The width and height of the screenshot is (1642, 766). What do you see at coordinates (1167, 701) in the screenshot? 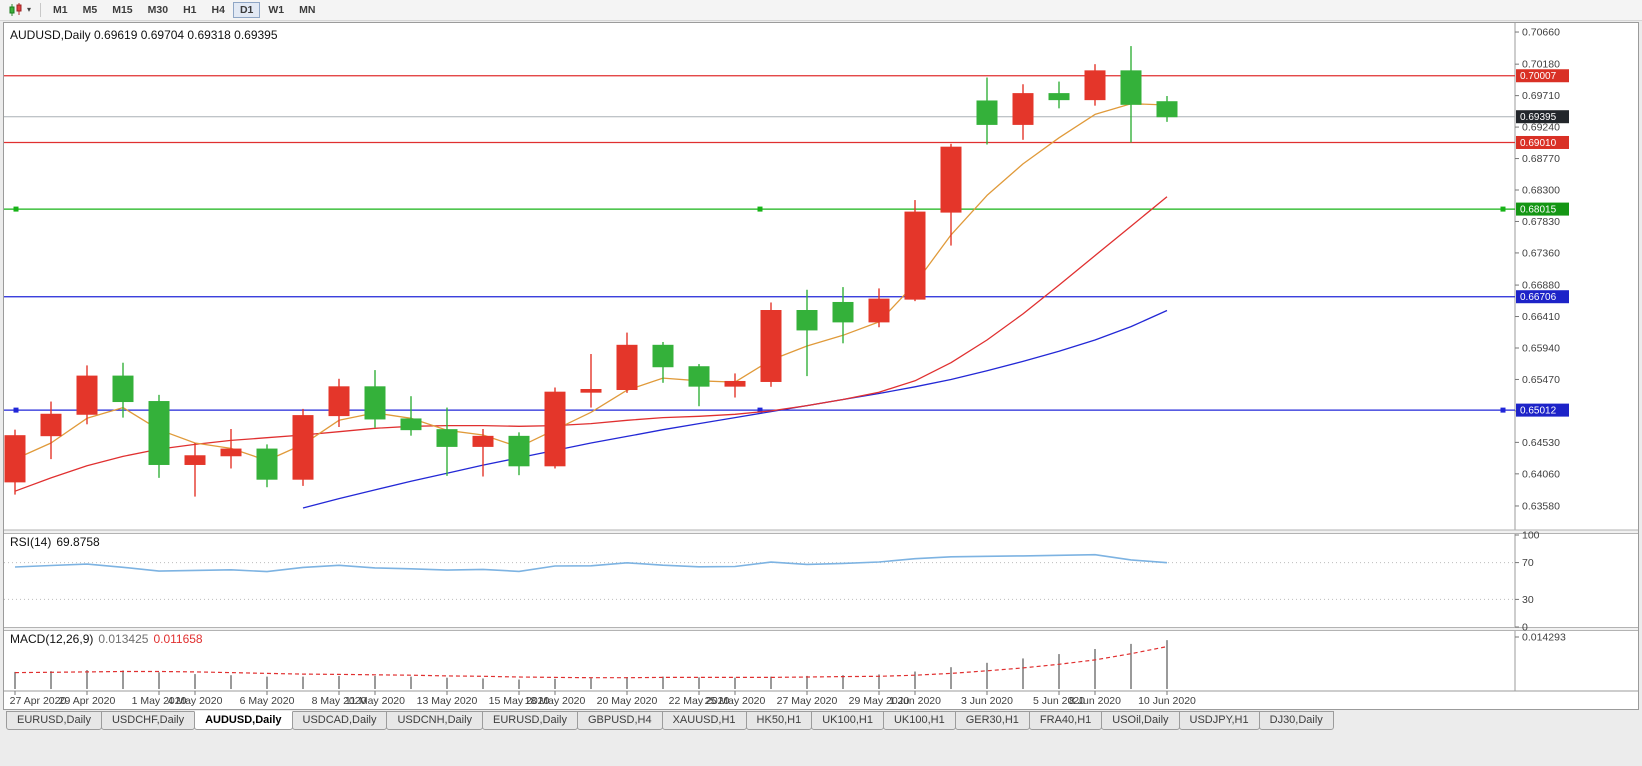
I see `date-axis-label: 10 Jun 2020` at bounding box center [1167, 701].